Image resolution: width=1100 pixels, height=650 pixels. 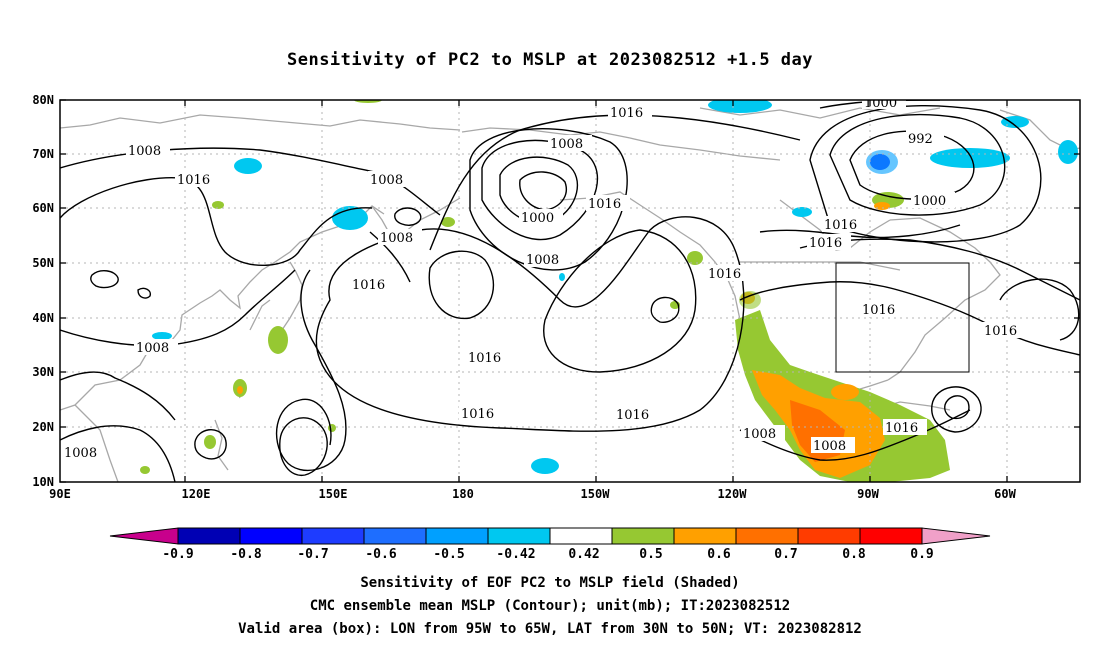 What do you see at coordinates (303, 446) in the screenshot?
I see `contour-pacific-gyre` at bounding box center [303, 446].